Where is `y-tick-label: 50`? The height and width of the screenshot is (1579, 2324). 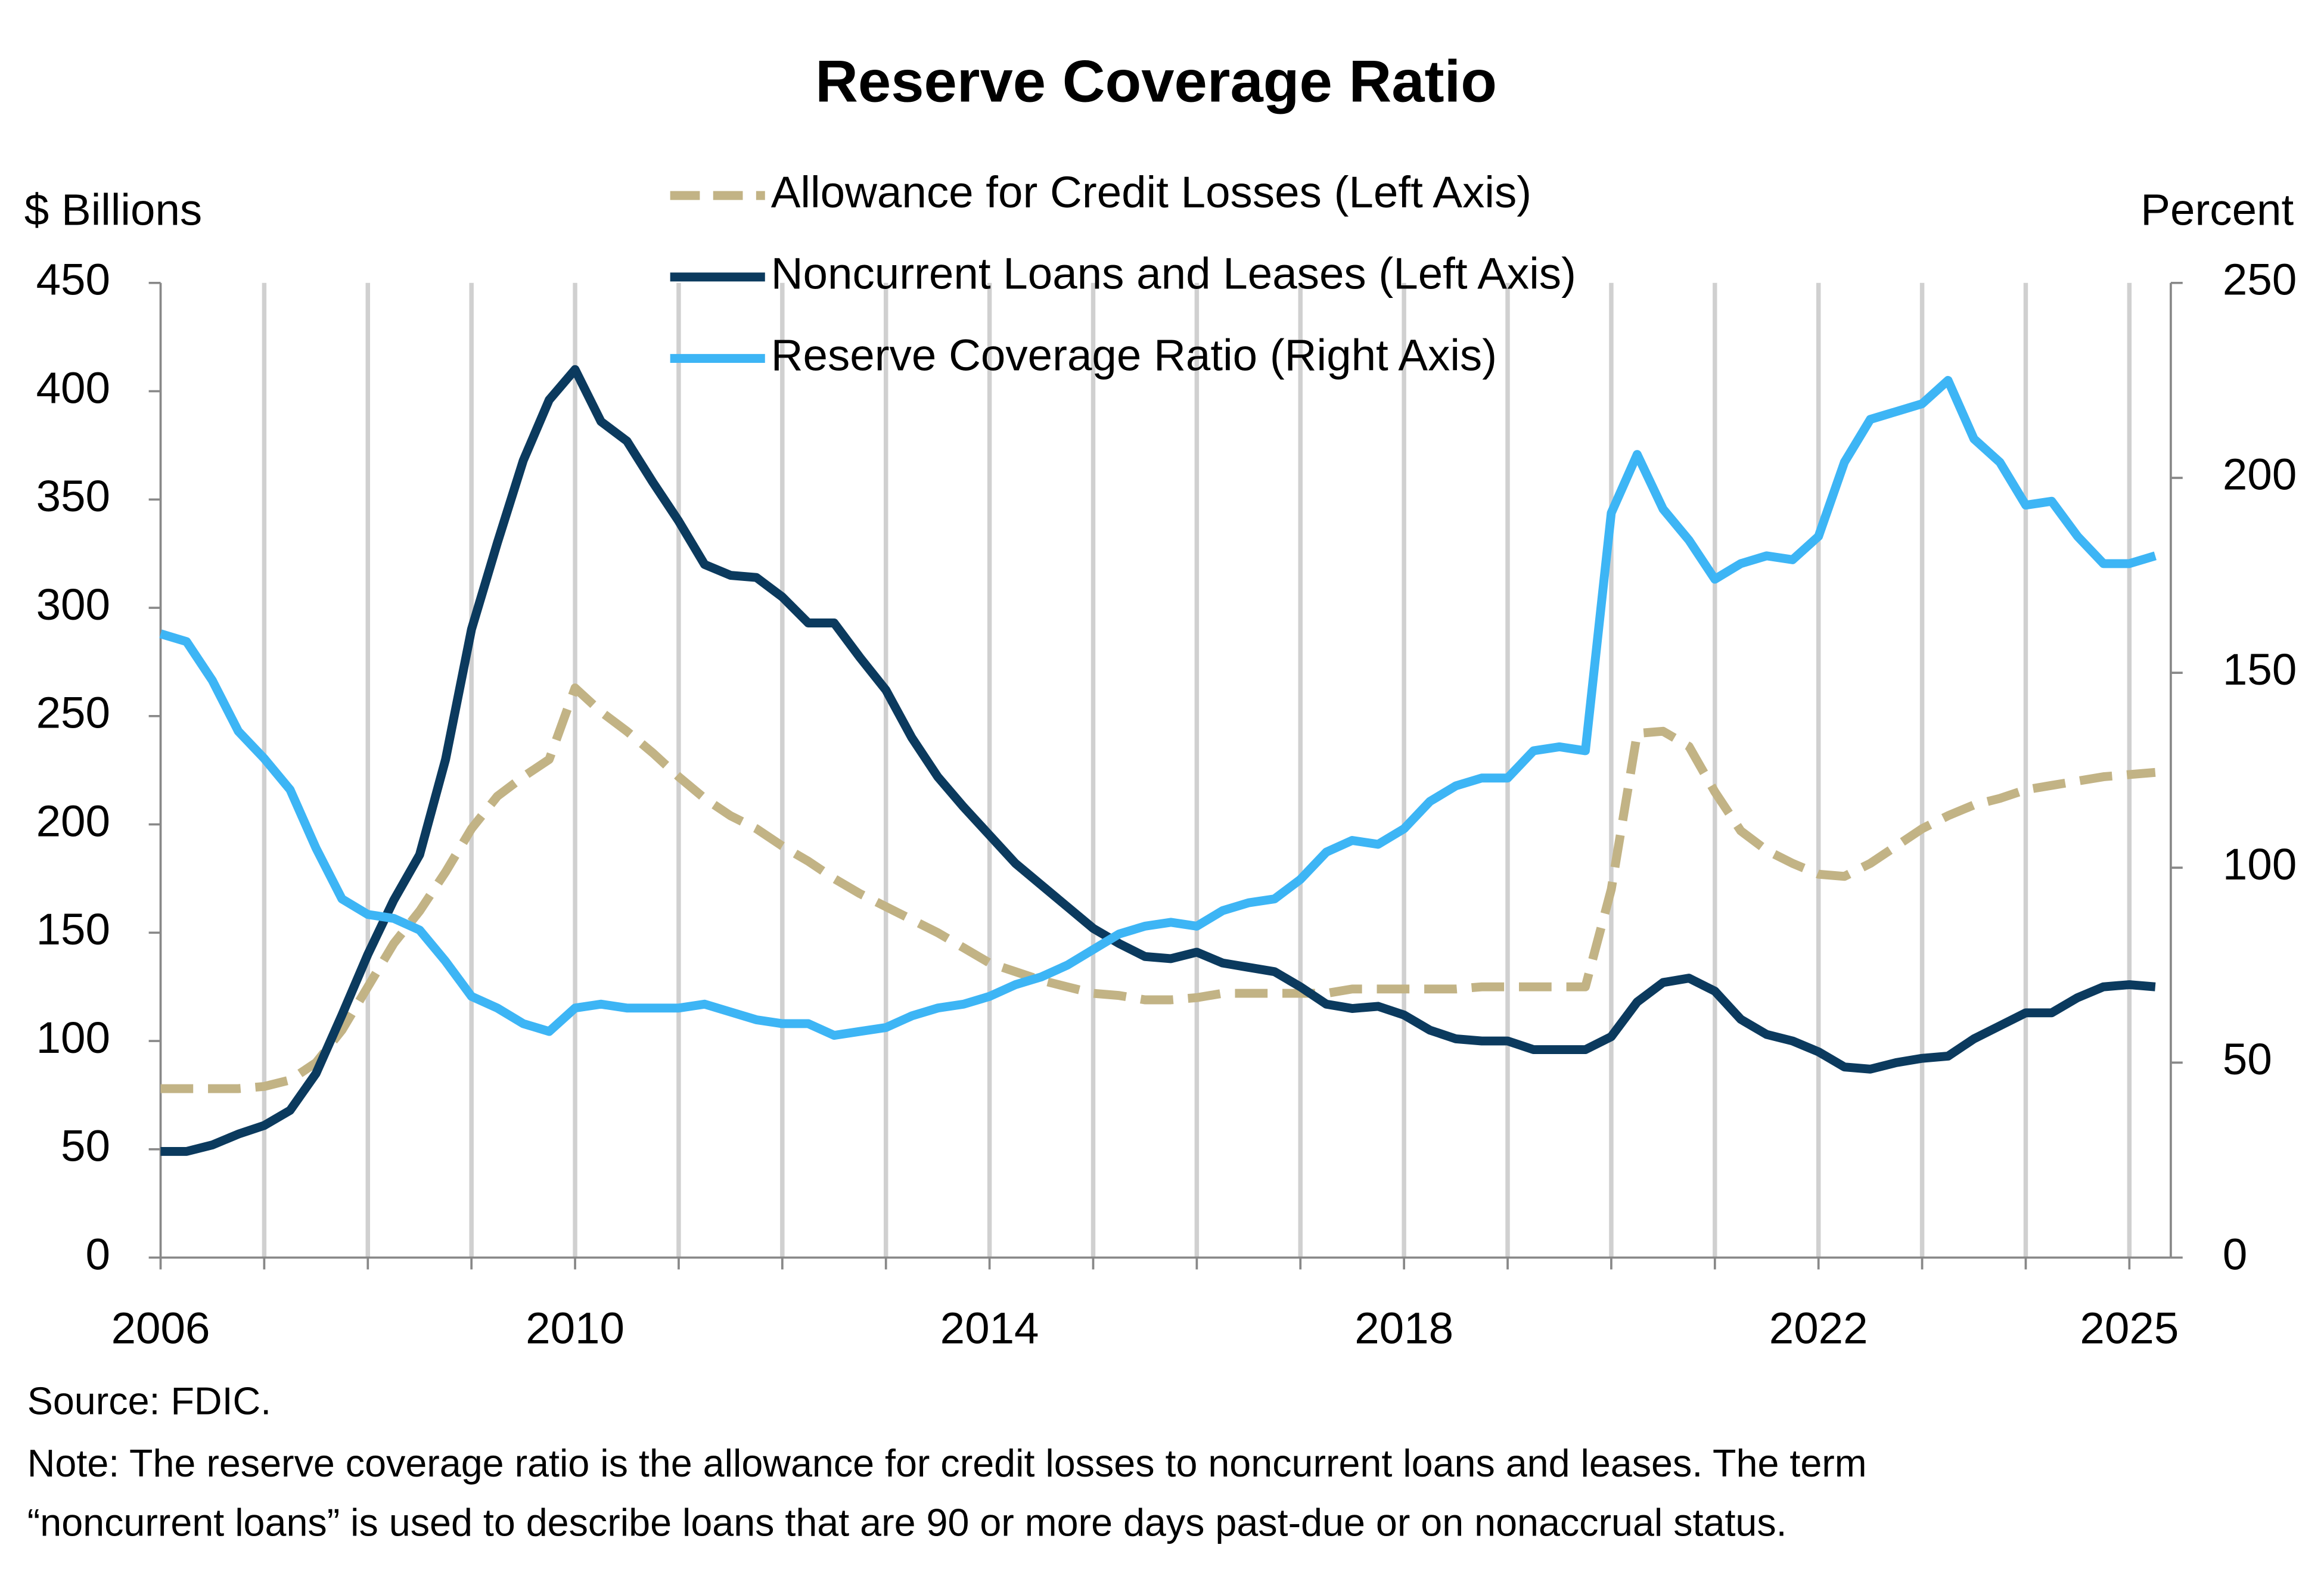
y-tick-label: 50 is located at coordinates (85, 1146).